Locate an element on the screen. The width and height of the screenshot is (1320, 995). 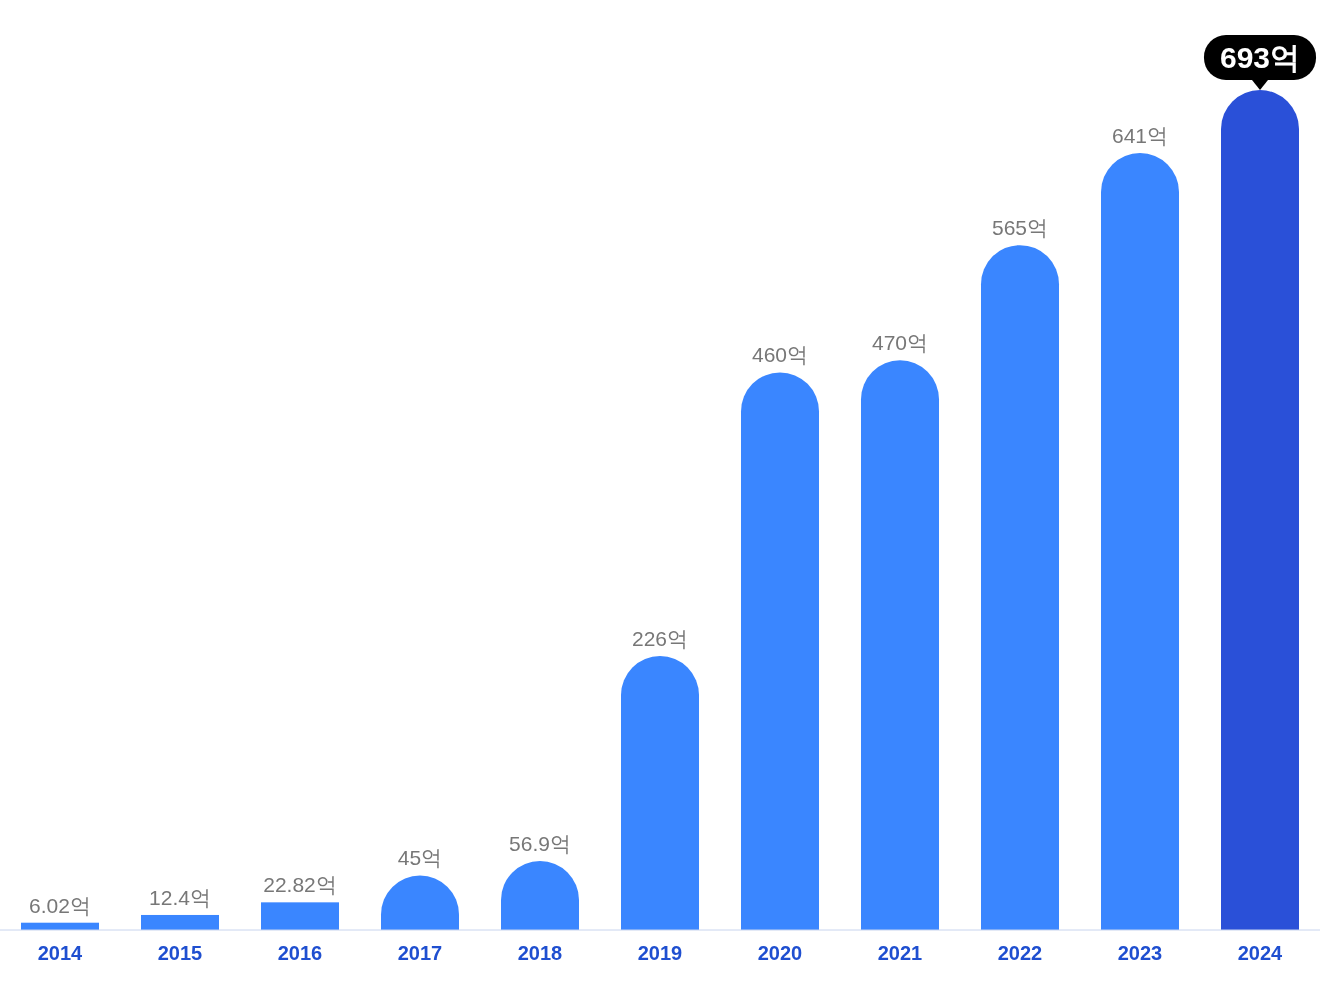
data-label: 6.02억 is located at coordinates (60, 905).